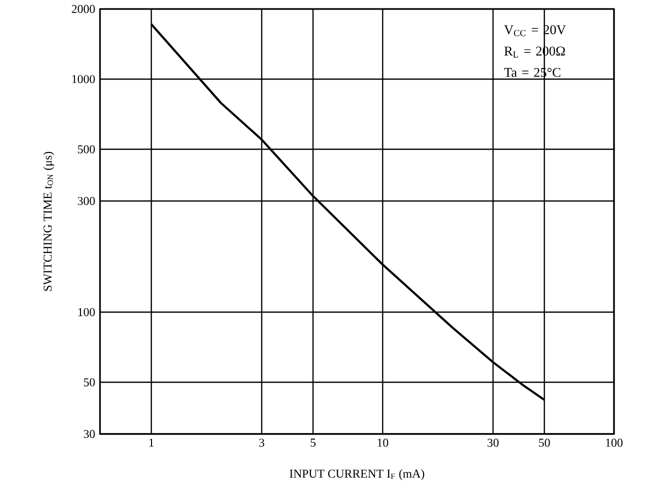 This screenshot has width=646, height=503. What do you see at coordinates (151, 442) in the screenshot?
I see `x-tick-label: 1` at bounding box center [151, 442].